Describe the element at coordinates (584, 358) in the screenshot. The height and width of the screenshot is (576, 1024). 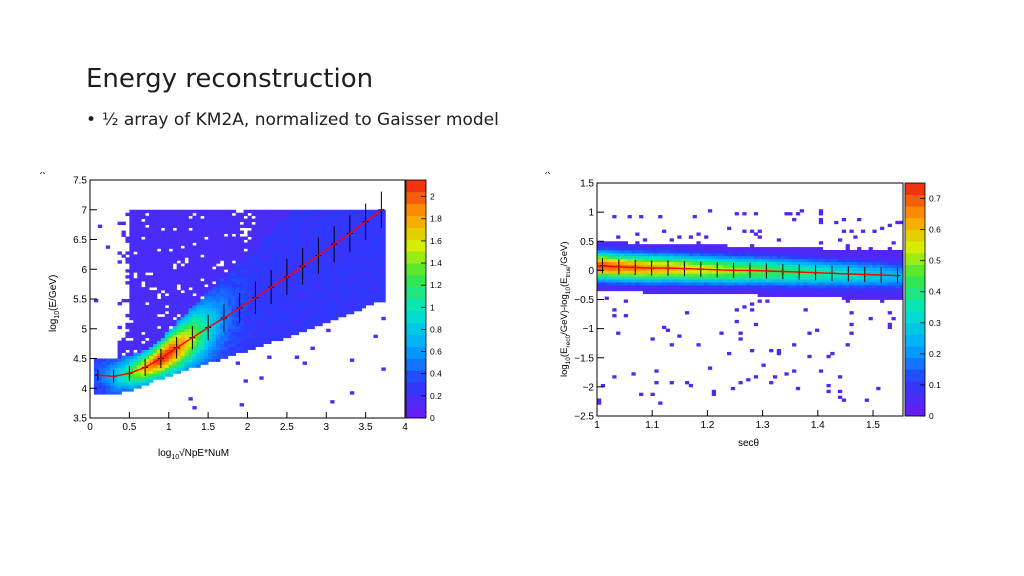
I see `y-tick-label: −1.5` at that location.